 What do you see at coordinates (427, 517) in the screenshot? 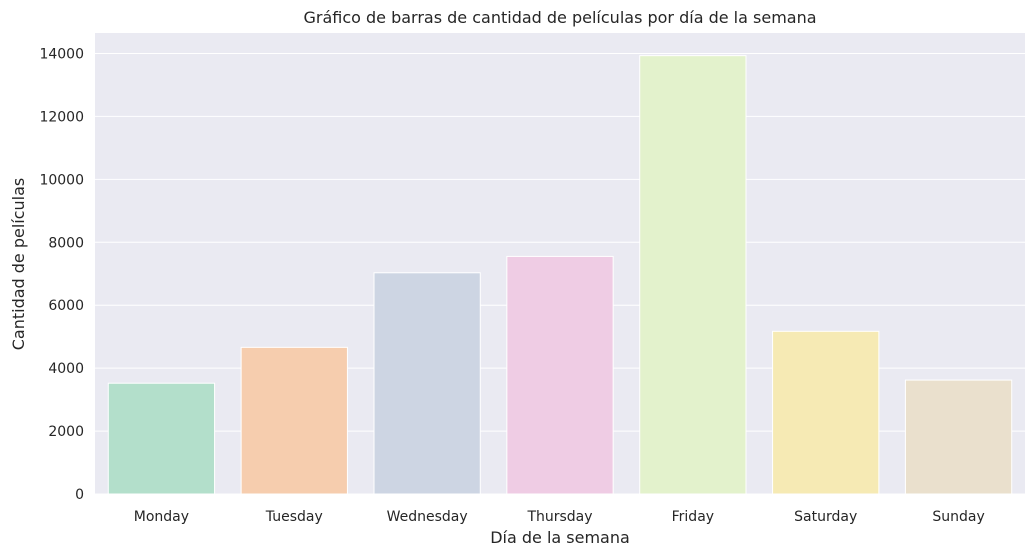
I see `x-tick-label: Wednesday` at bounding box center [427, 517].